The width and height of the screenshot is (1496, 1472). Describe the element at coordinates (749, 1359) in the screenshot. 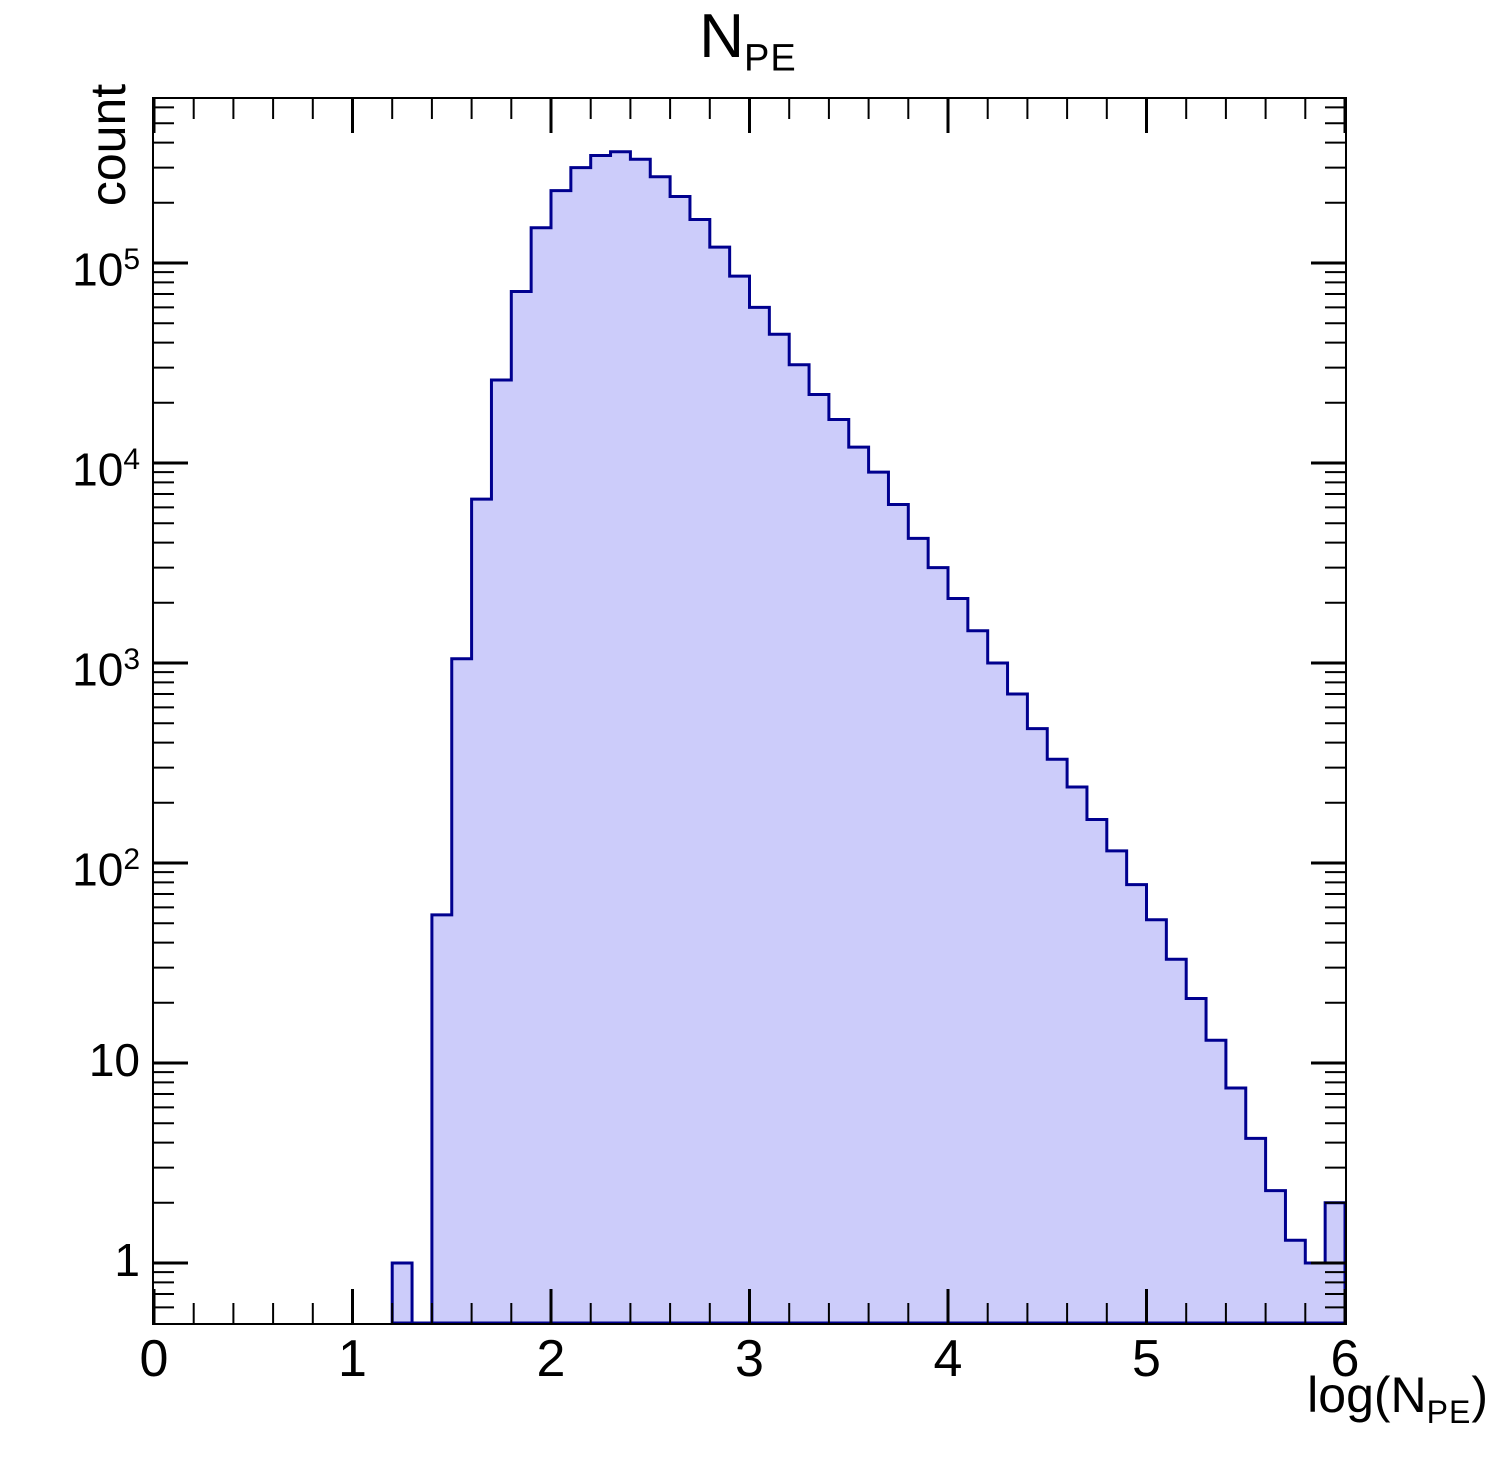

I see `x-tick-label-3: 3` at that location.